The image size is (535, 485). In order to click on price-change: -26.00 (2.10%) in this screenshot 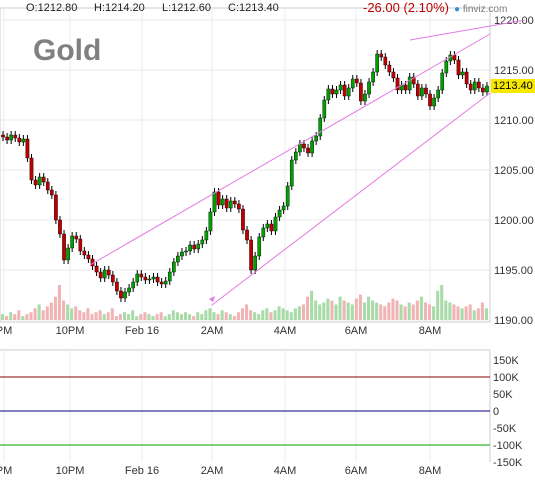, I will do `click(406, 7)`.